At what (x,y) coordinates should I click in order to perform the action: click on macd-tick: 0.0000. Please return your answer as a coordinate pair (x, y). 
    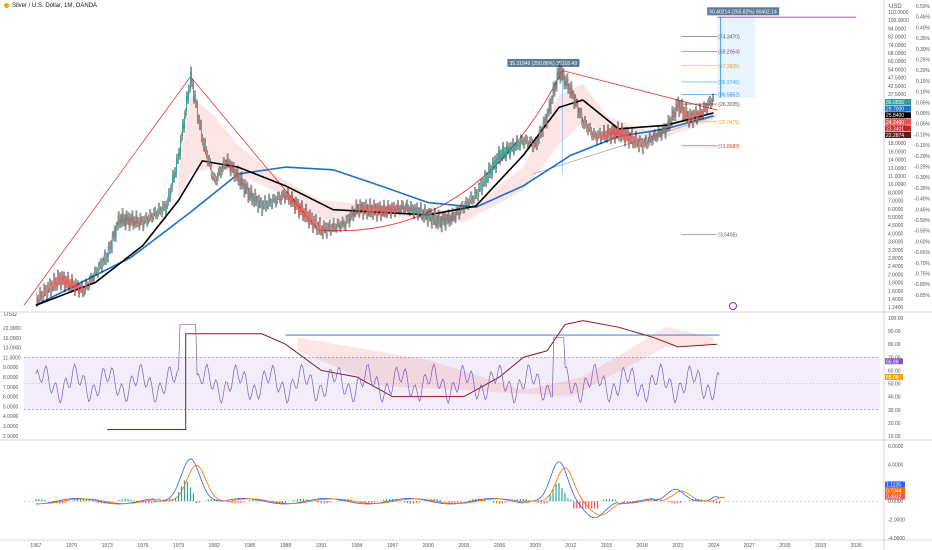
    Looking at the image, I should click on (896, 502).